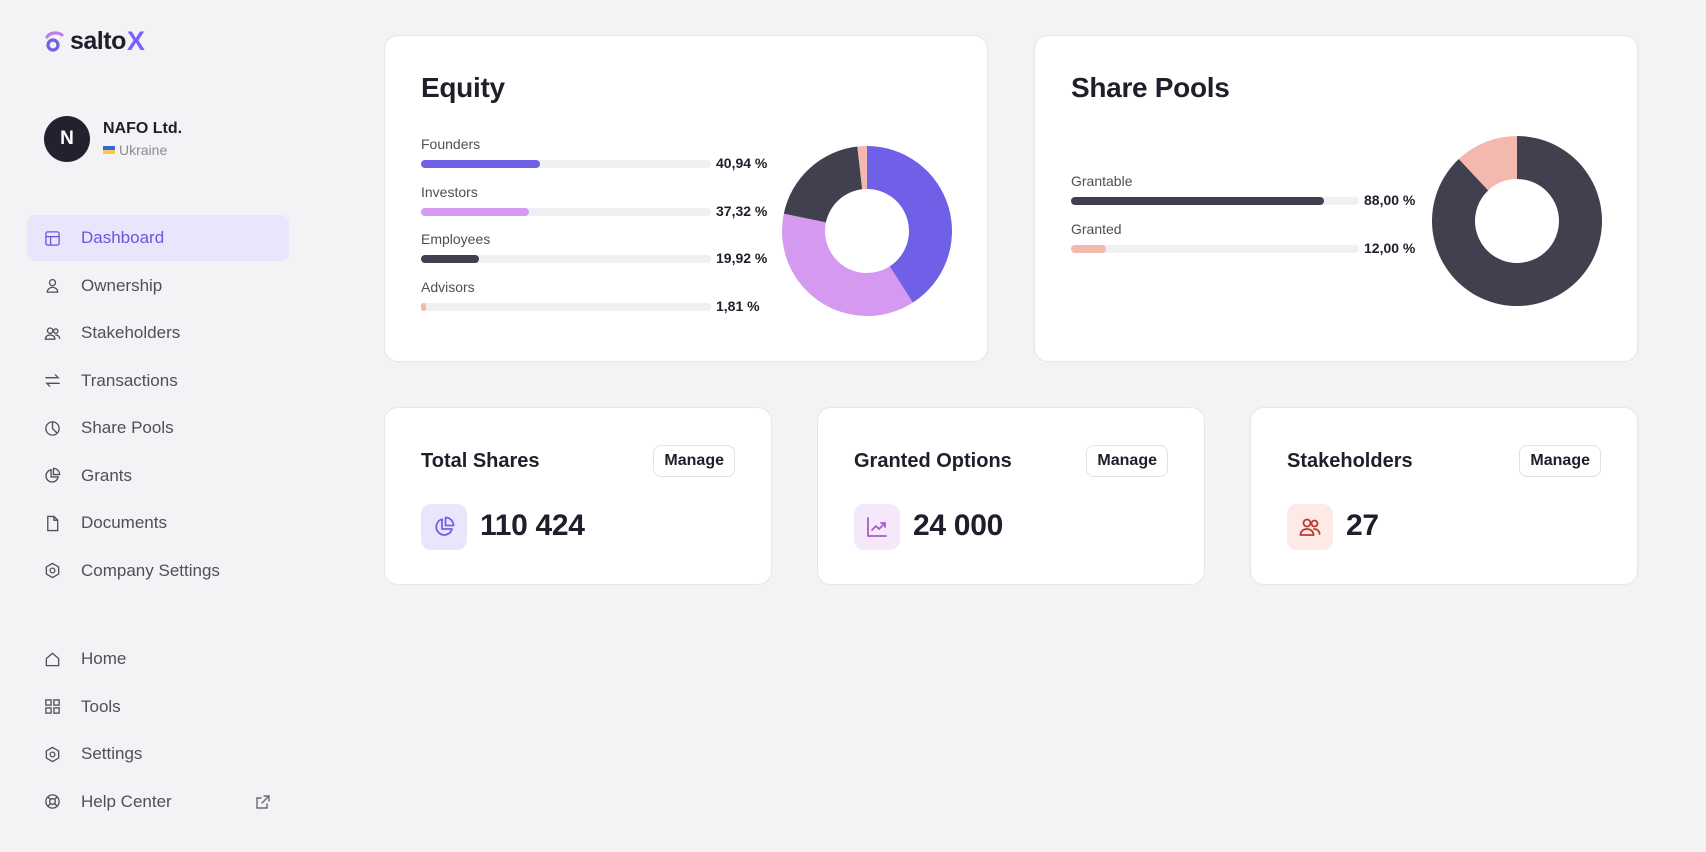  What do you see at coordinates (52, 333) in the screenshot?
I see `people-icon` at bounding box center [52, 333].